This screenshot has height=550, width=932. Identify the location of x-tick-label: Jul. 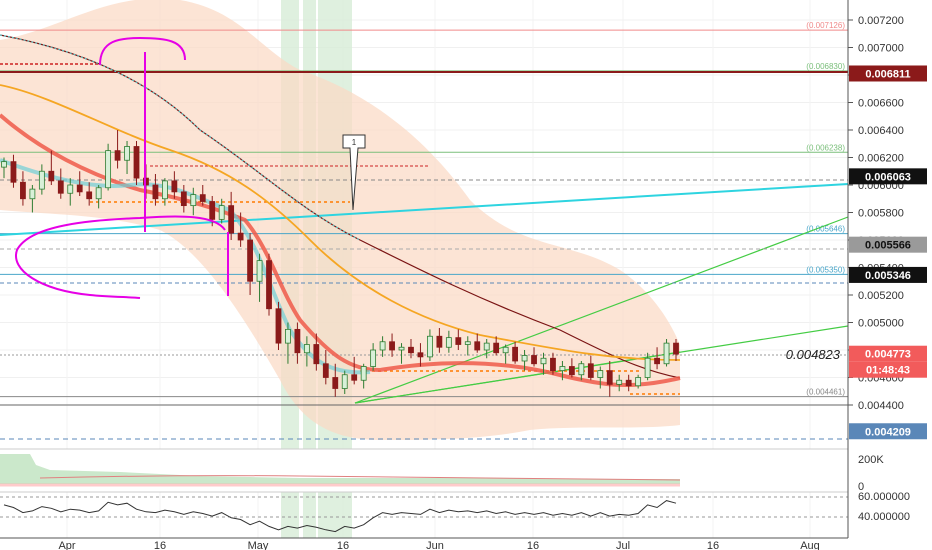
(623, 545).